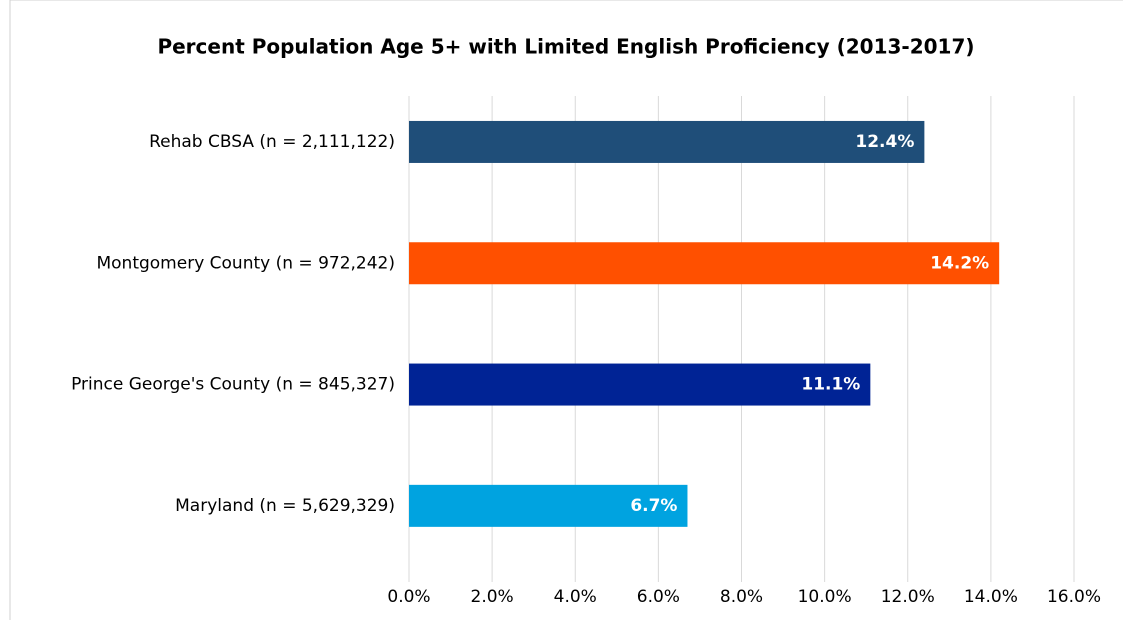  I want to click on y-tick-label: Prince George's County (n = 845,327), so click(233, 385).